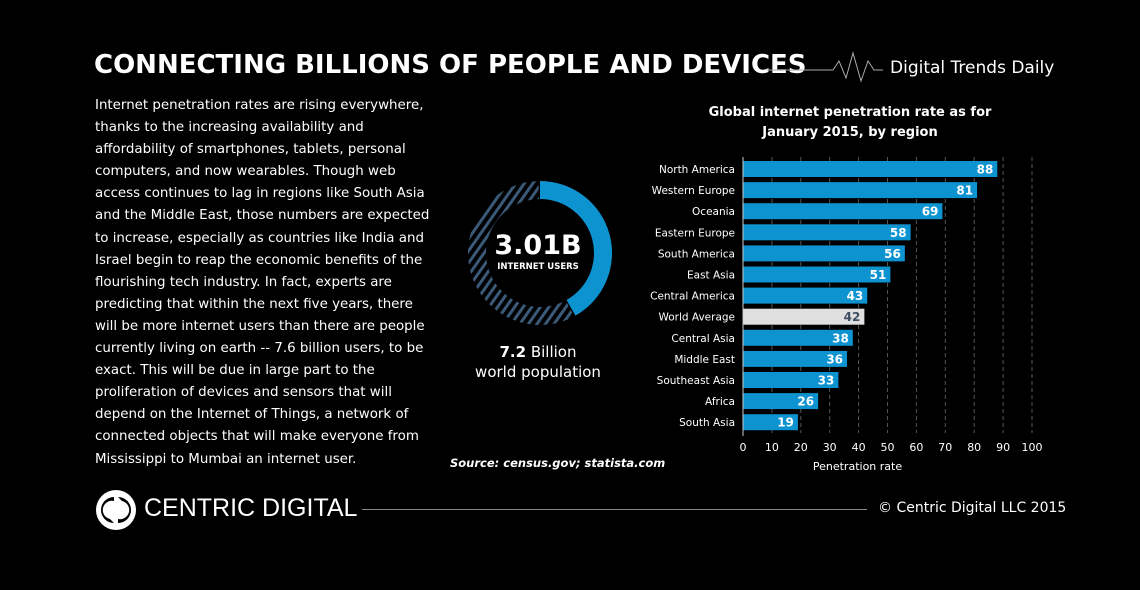 Image resolution: width=1140 pixels, height=590 pixels. What do you see at coordinates (859, 447) in the screenshot?
I see `x-tick-label: 40` at bounding box center [859, 447].